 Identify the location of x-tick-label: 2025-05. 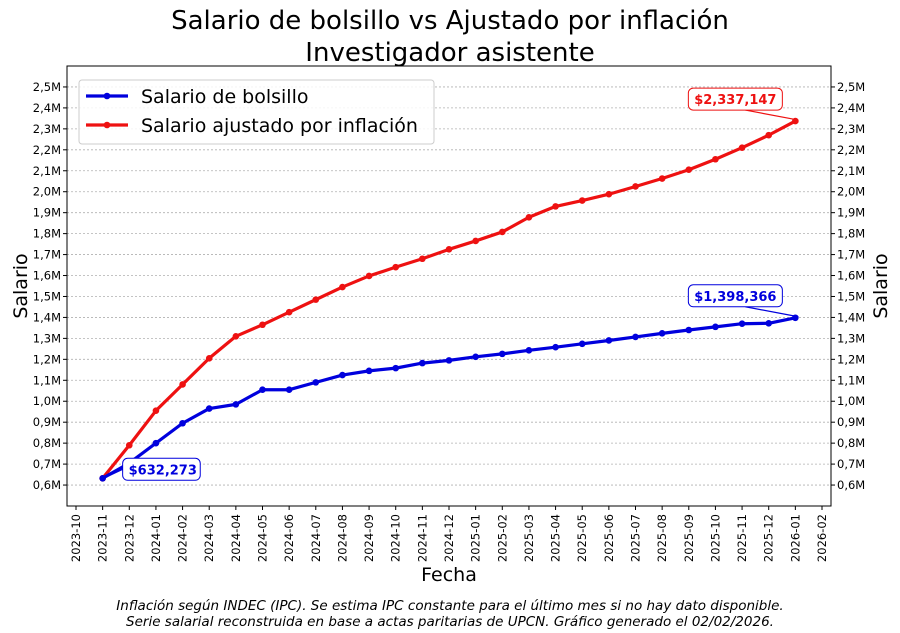
(582, 538).